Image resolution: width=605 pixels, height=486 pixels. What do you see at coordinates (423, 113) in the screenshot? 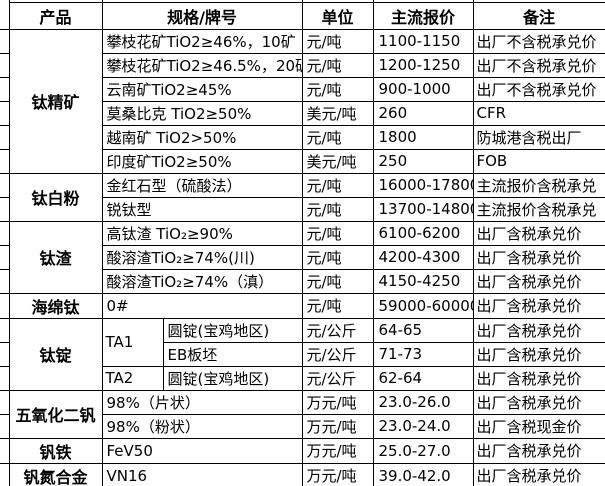
I see `price-cell: 260` at bounding box center [423, 113].